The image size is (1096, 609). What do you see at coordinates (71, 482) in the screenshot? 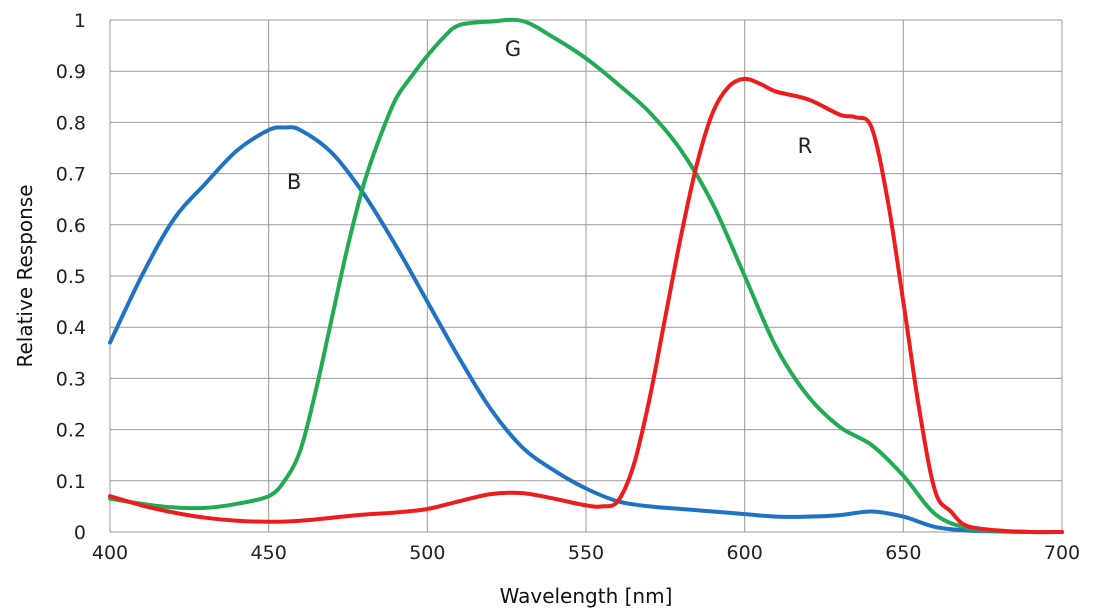
I see `y-tick-label: 0.1` at bounding box center [71, 482].